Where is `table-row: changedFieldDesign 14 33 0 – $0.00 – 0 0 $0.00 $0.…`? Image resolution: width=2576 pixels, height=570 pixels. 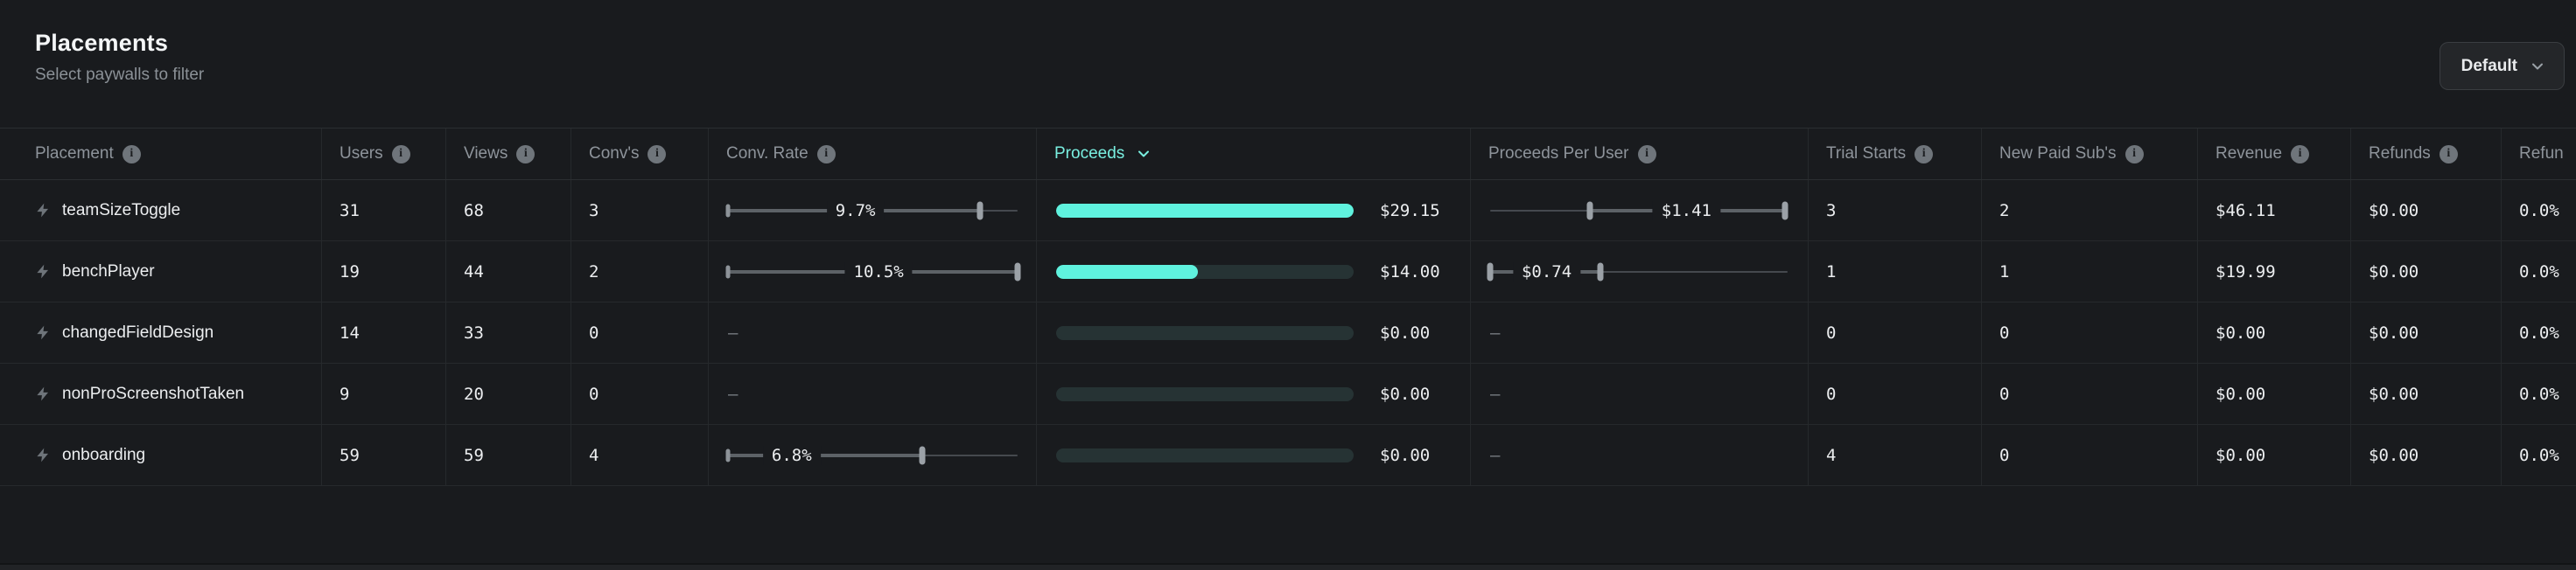 table-row: changedFieldDesign 14 33 0 – $0.00 – 0 0 $0.00 $0.… is located at coordinates (1288, 333).